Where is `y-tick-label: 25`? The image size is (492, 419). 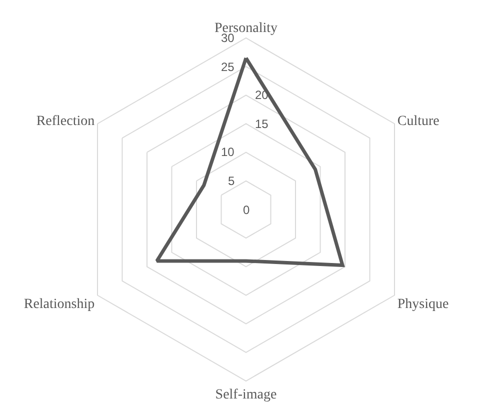
y-tick-label: 25 is located at coordinates (228, 67).